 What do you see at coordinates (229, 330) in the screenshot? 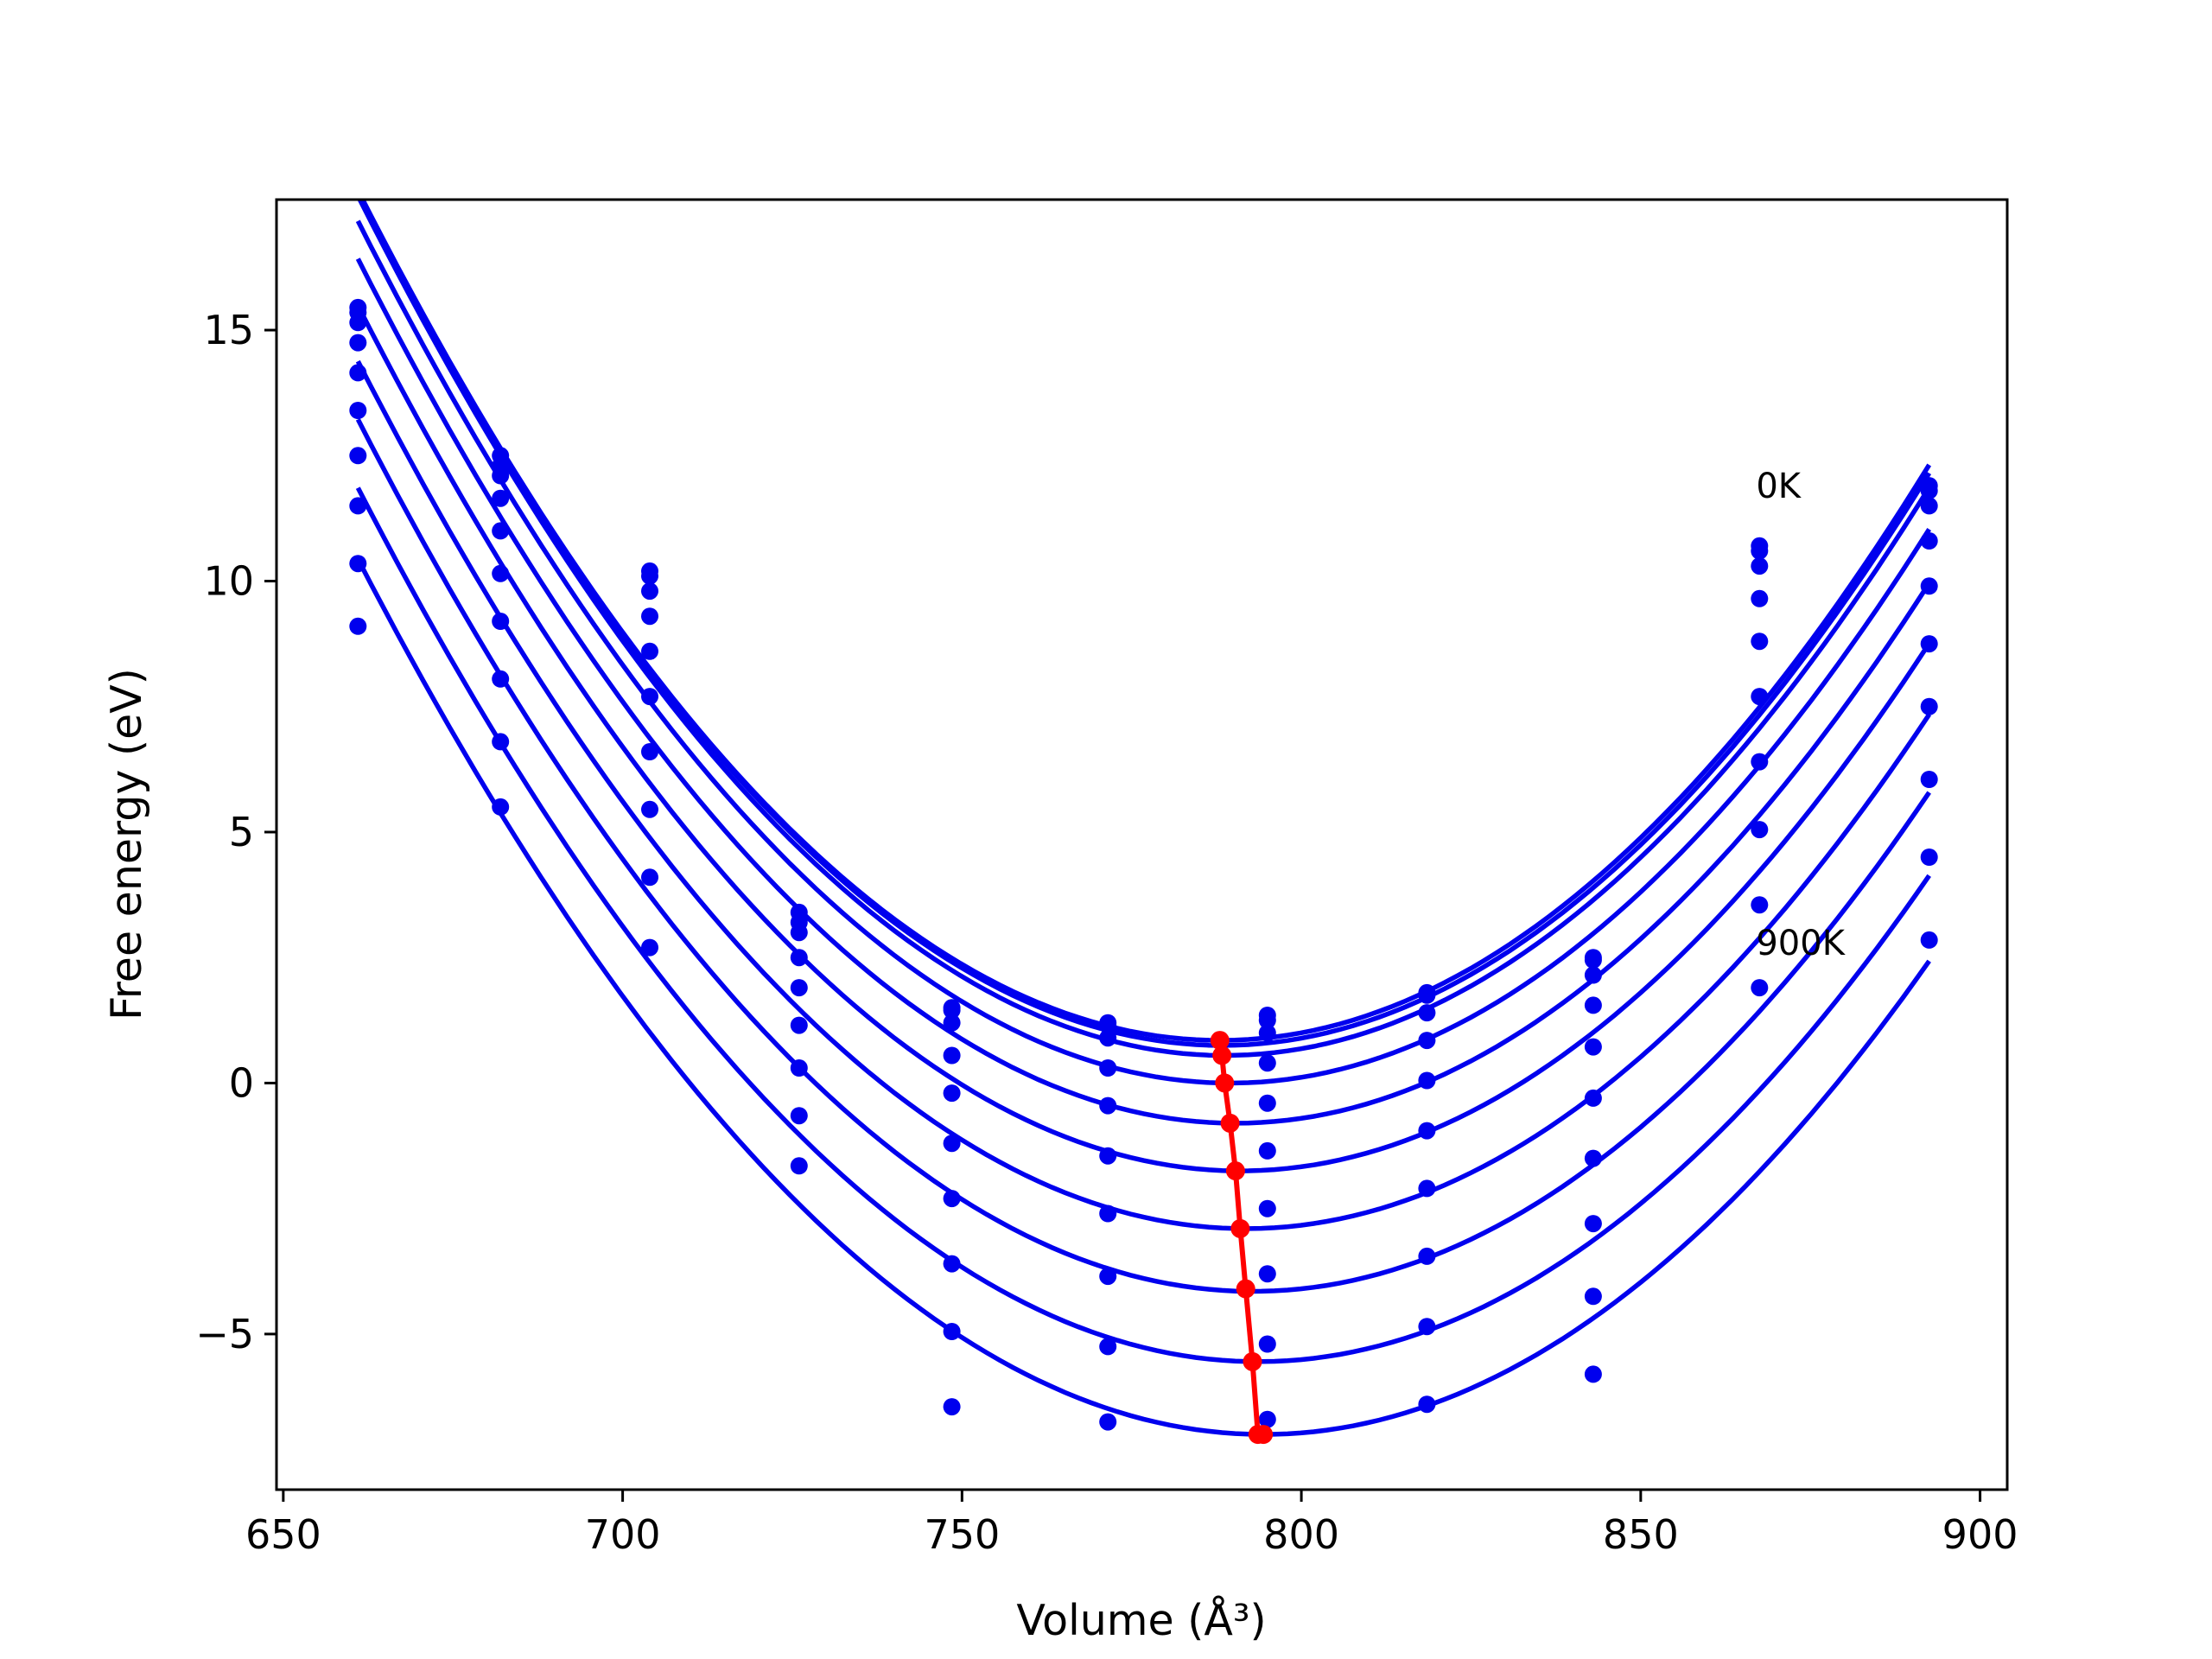
I see `y-tick-label: 15` at bounding box center [229, 330].